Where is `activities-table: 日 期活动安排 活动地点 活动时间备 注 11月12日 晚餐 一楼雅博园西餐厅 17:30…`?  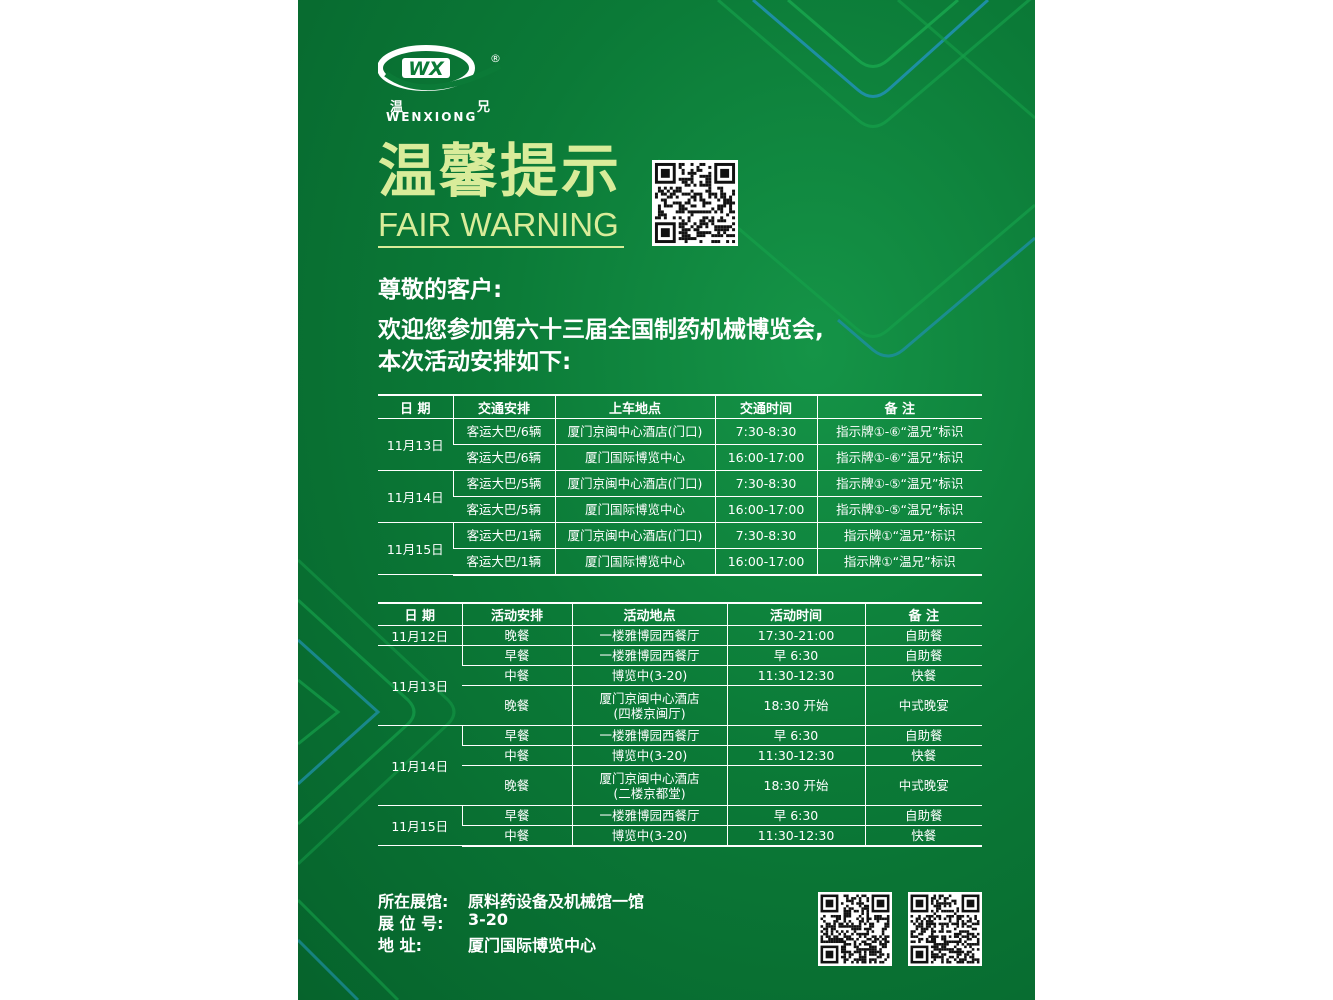
activities-table: 日 期活动安排 活动地点 活动时间备 注 11月12日 晚餐 一楼雅博园西餐厅 17:30… is located at coordinates (680, 724).